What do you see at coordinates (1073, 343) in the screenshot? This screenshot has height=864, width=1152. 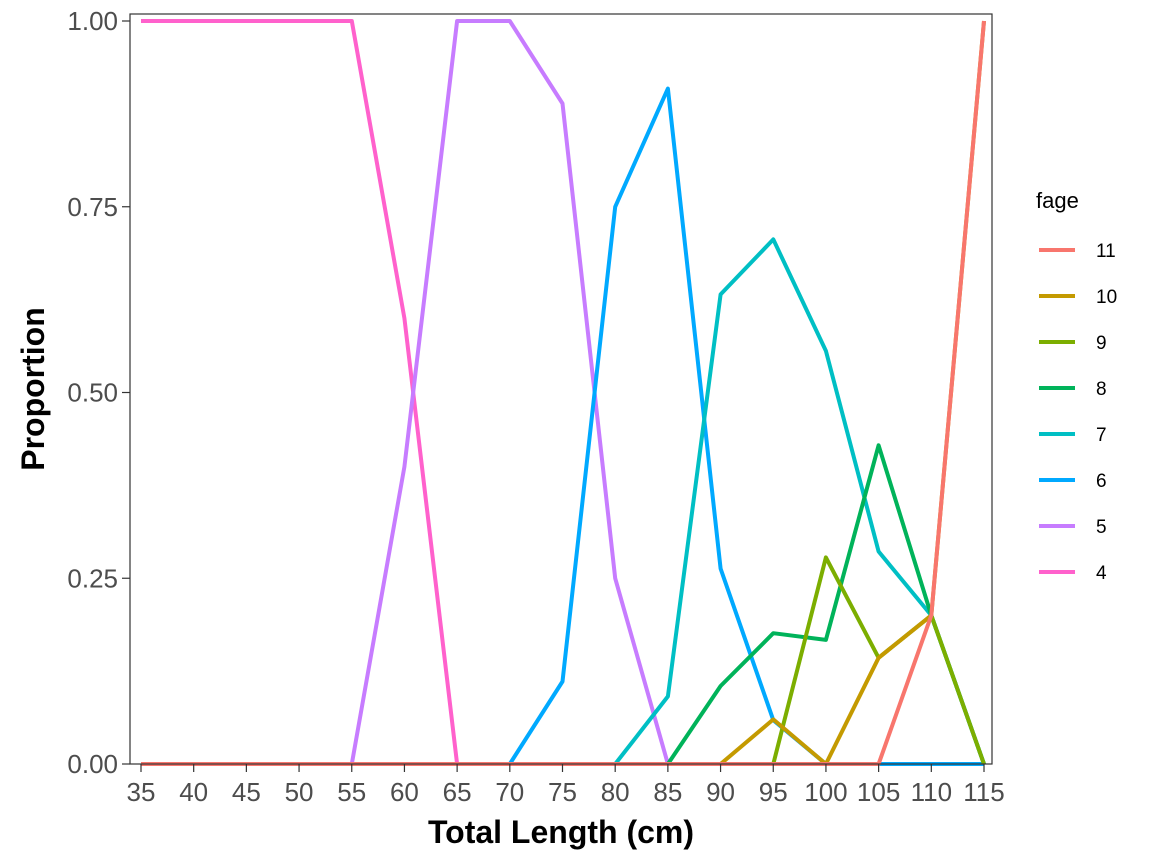 I see `legend-item-9: 9` at bounding box center [1073, 343].